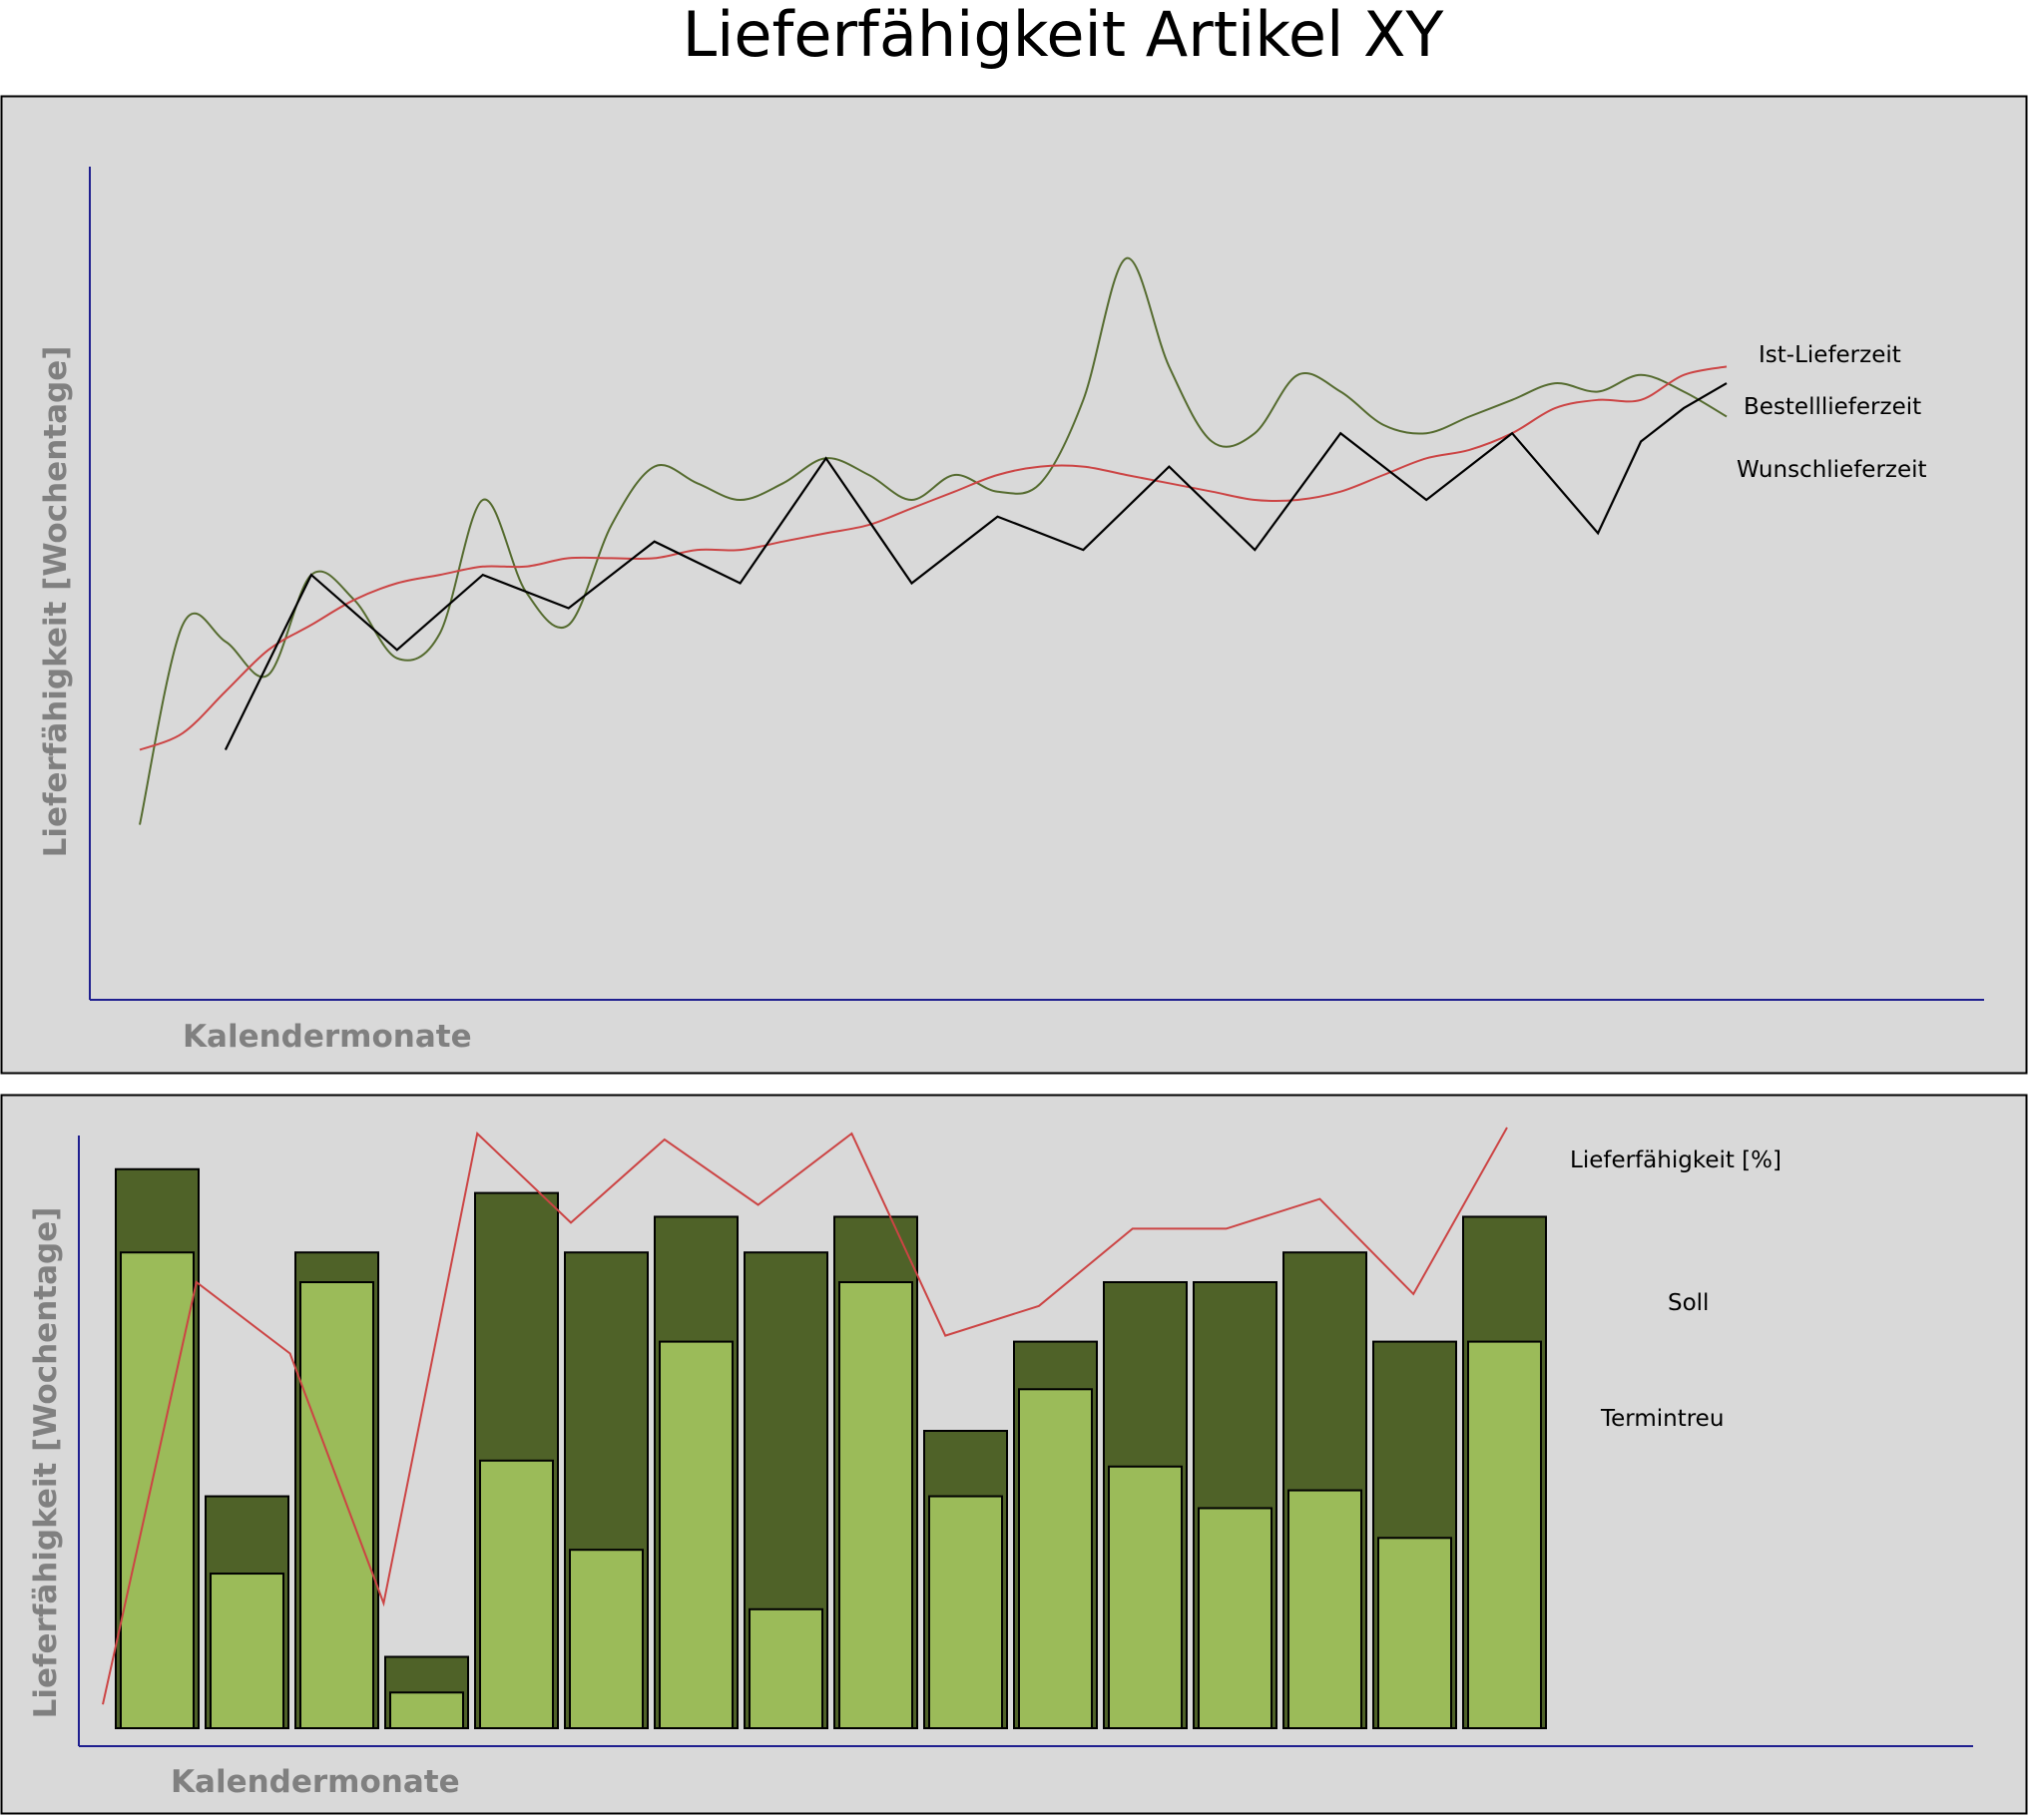  Describe the element at coordinates (1833, 407) in the screenshot. I see `legend-label-bestelllieferzeit: Bestelllieferzeit` at that location.